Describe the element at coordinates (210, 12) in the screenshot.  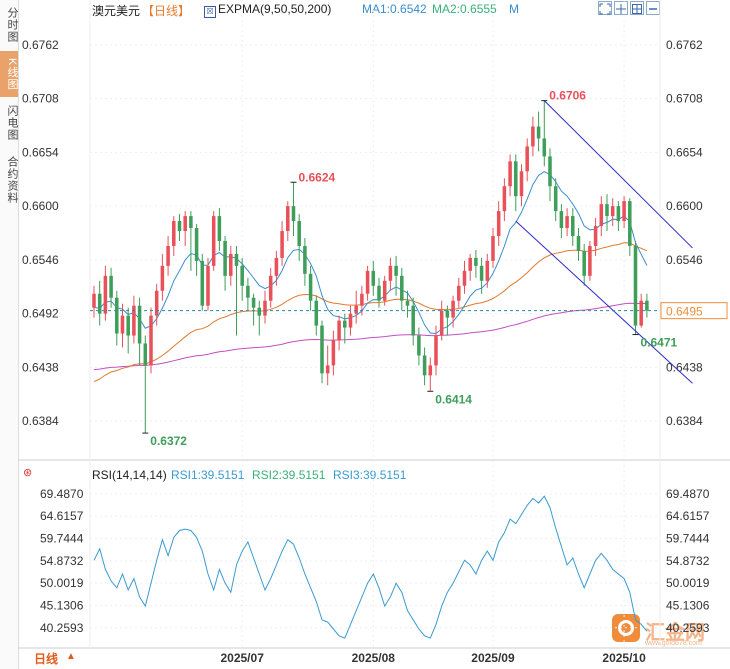
I see `dropdown-icon: ☒` at that location.